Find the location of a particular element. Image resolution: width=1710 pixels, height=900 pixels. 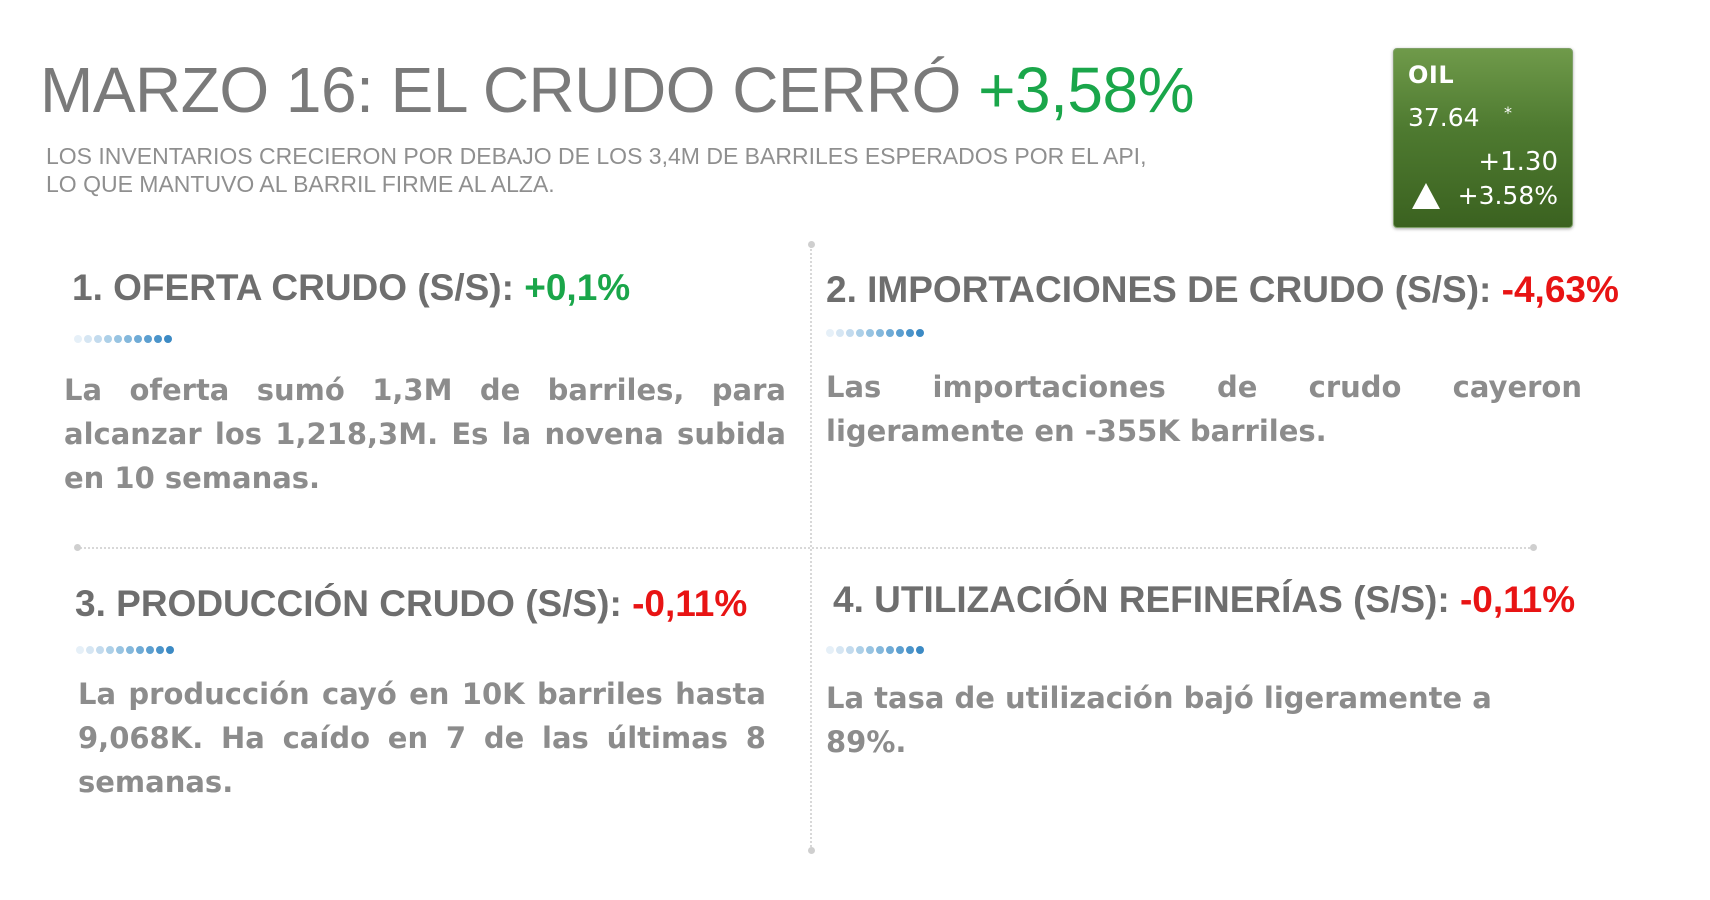

section-value: -4,63% is located at coordinates (1560, 289).